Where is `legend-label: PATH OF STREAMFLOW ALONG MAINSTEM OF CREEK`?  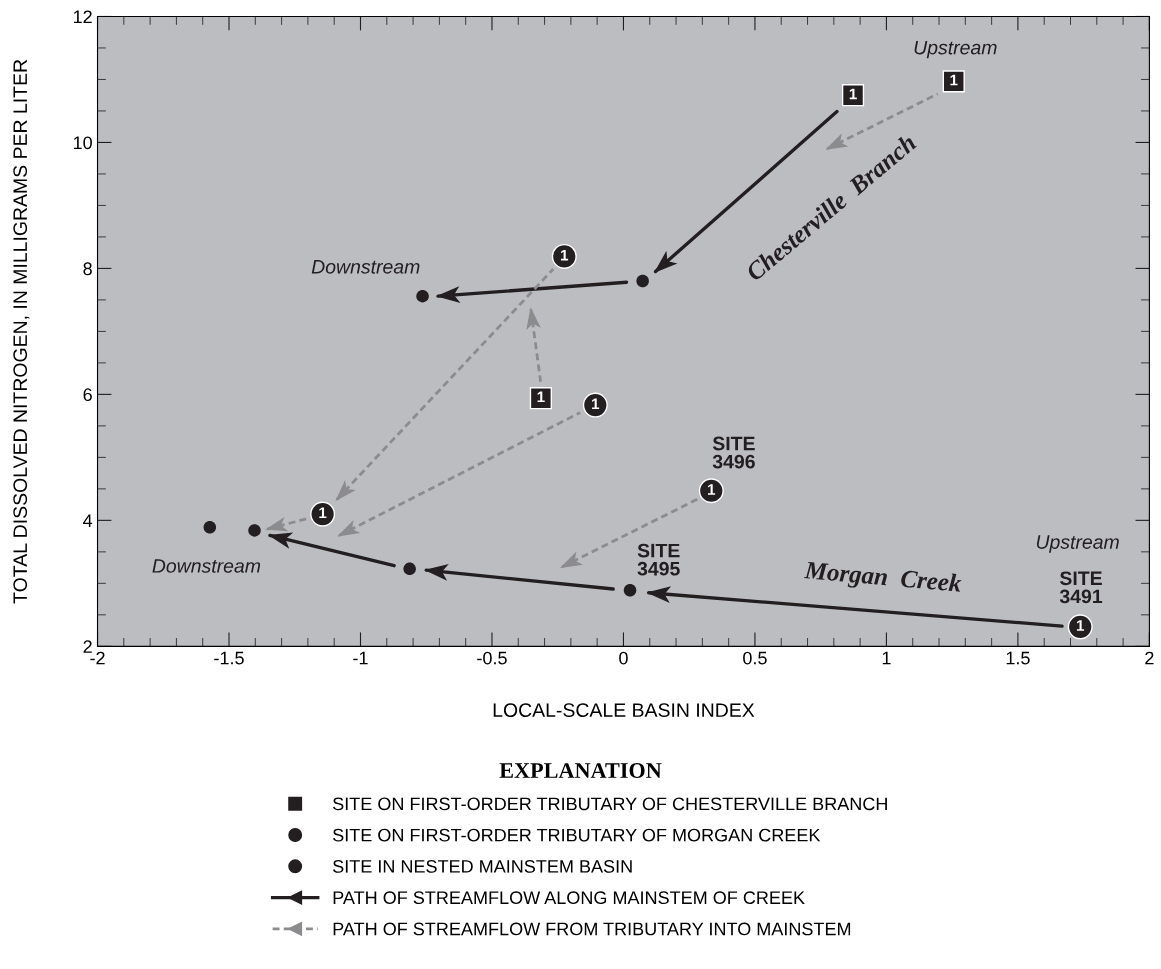
legend-label: PATH OF STREAMFLOW ALONG MAINSTEM OF CREEK is located at coordinates (569, 898).